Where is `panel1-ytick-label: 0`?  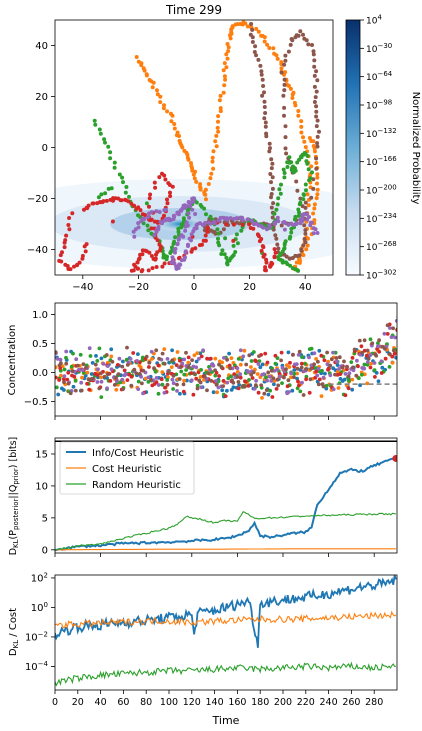
panel1-ytick-label: 0 is located at coordinates (45, 148).